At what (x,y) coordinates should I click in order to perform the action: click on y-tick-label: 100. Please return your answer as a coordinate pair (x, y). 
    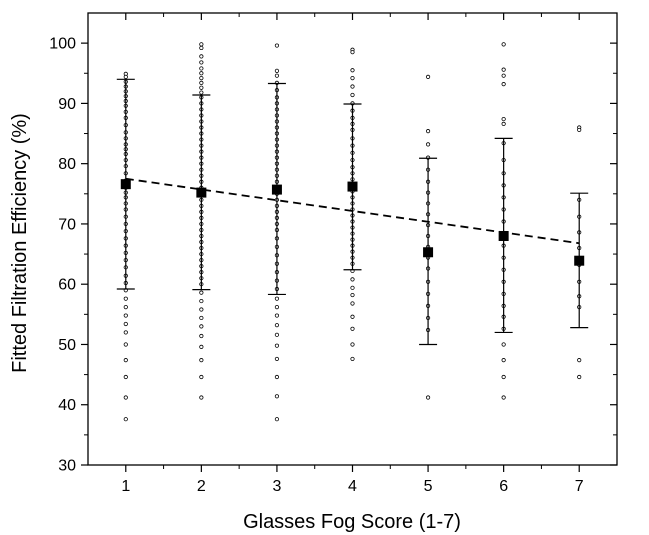
    Looking at the image, I should click on (62, 44).